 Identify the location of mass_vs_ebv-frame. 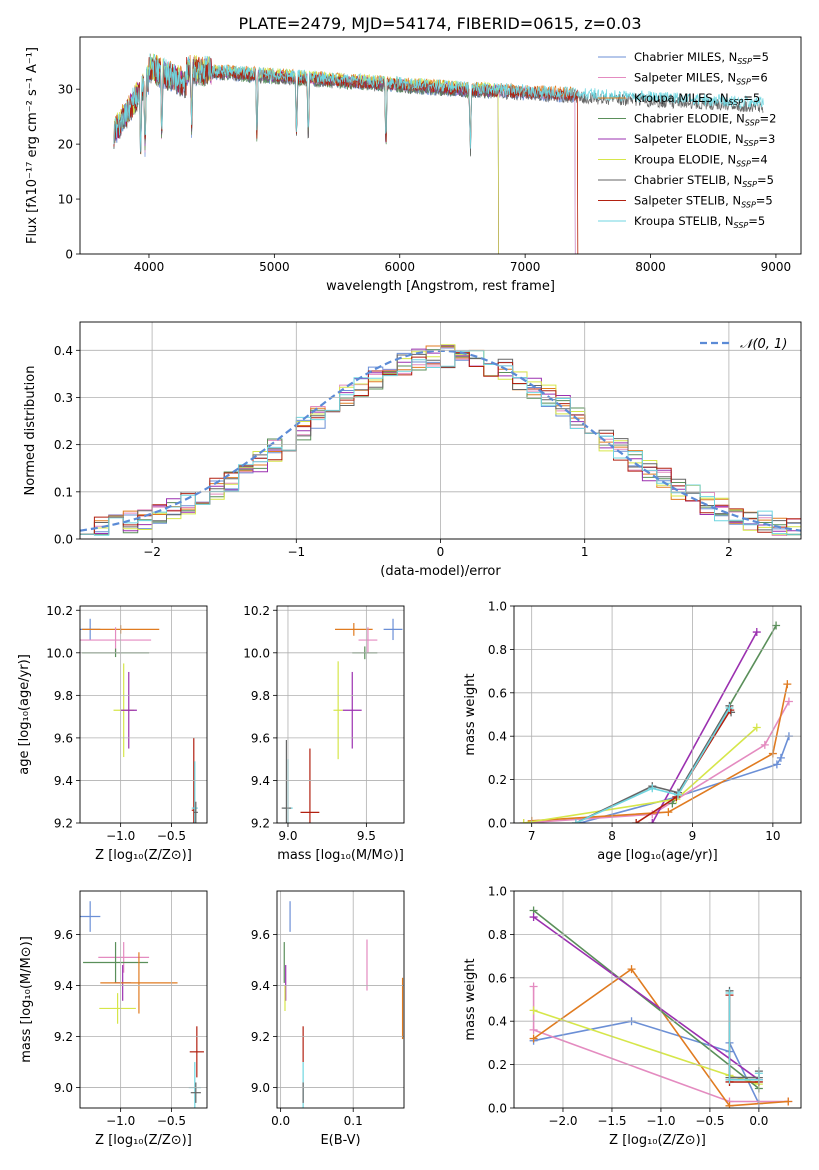
(340, 999).